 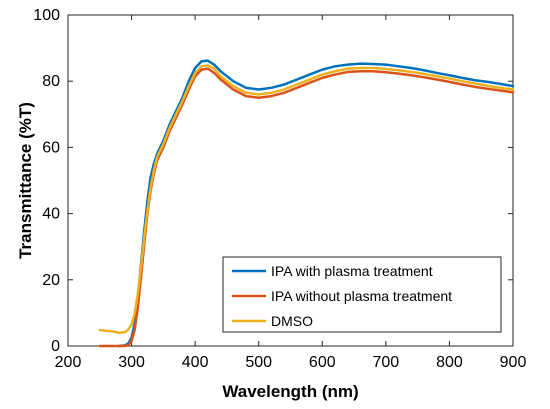 I want to click on y-tick-label: 20, so click(x=51, y=280).